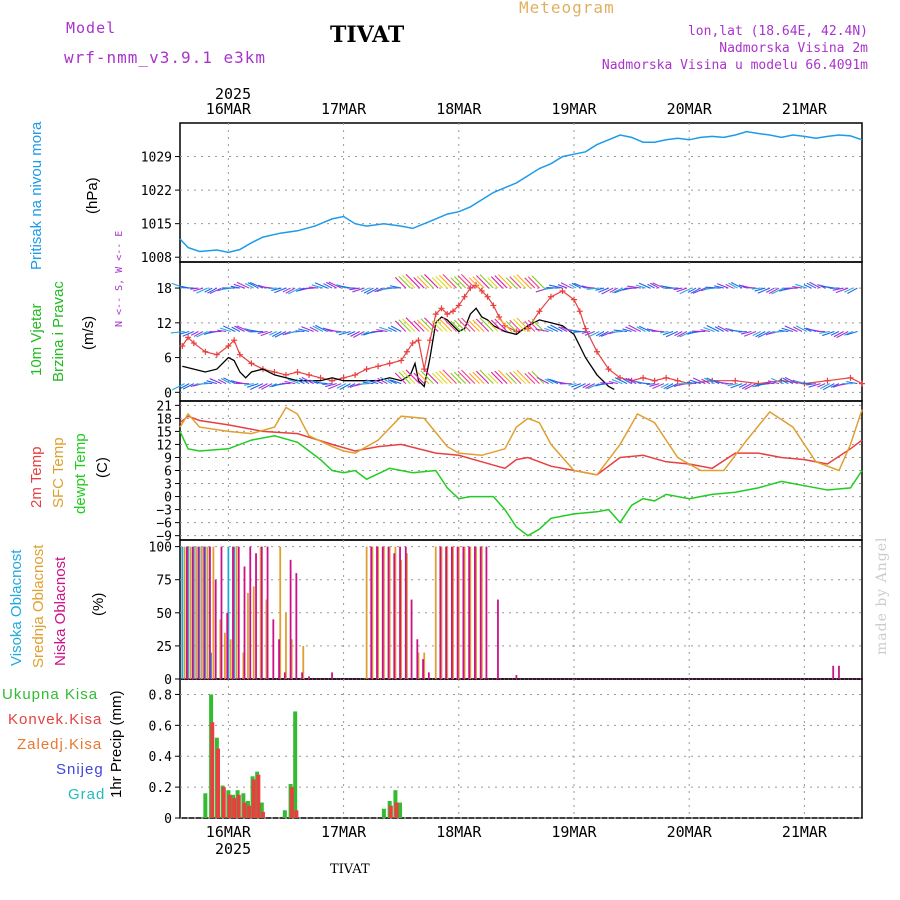 This screenshot has width=900, height=900. Describe the element at coordinates (38, 606) in the screenshot. I see `mid-cloud-label: Srednja Oblacnost` at that location.